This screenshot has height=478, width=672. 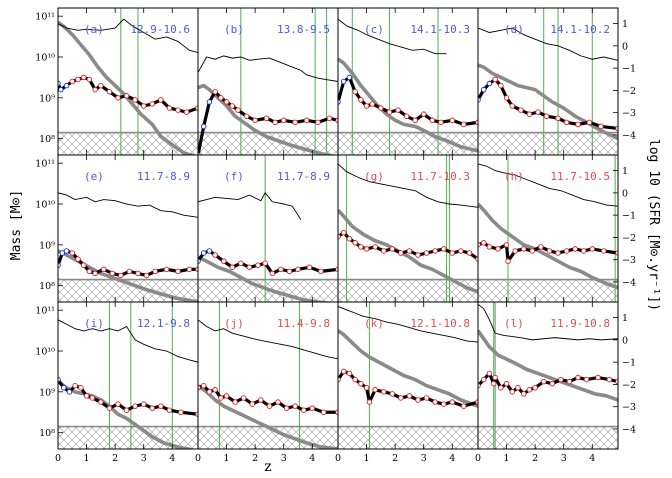 What do you see at coordinates (580, 323) in the screenshot?
I see `panel-range-label: 11.9-10.8` at bounding box center [580, 323].